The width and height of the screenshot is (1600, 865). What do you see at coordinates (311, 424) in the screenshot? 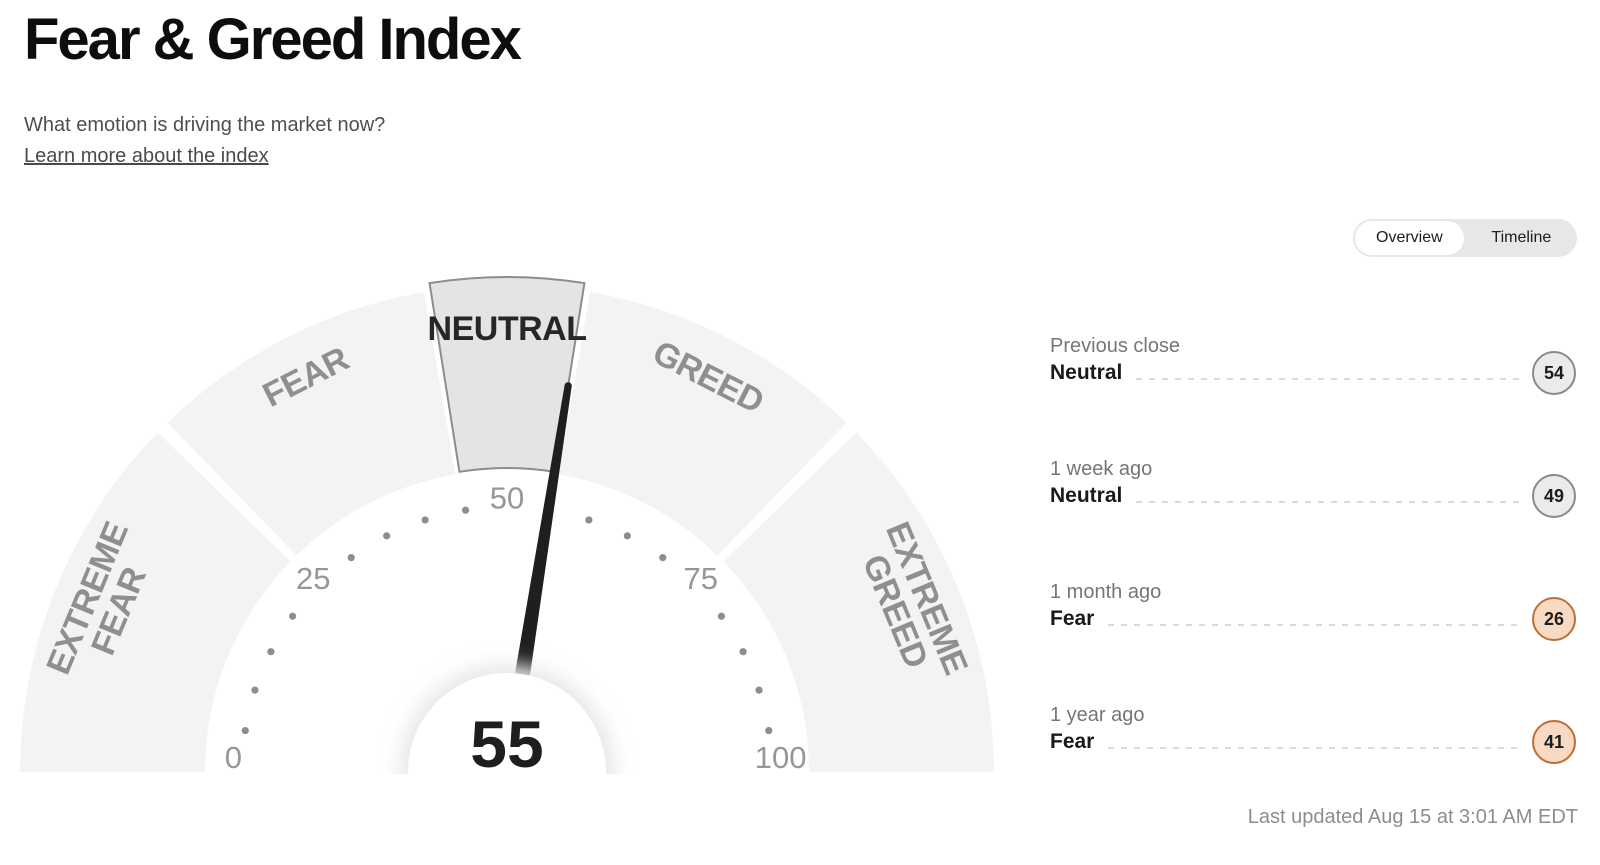
I see `gauge-segment-fear` at bounding box center [311, 424].